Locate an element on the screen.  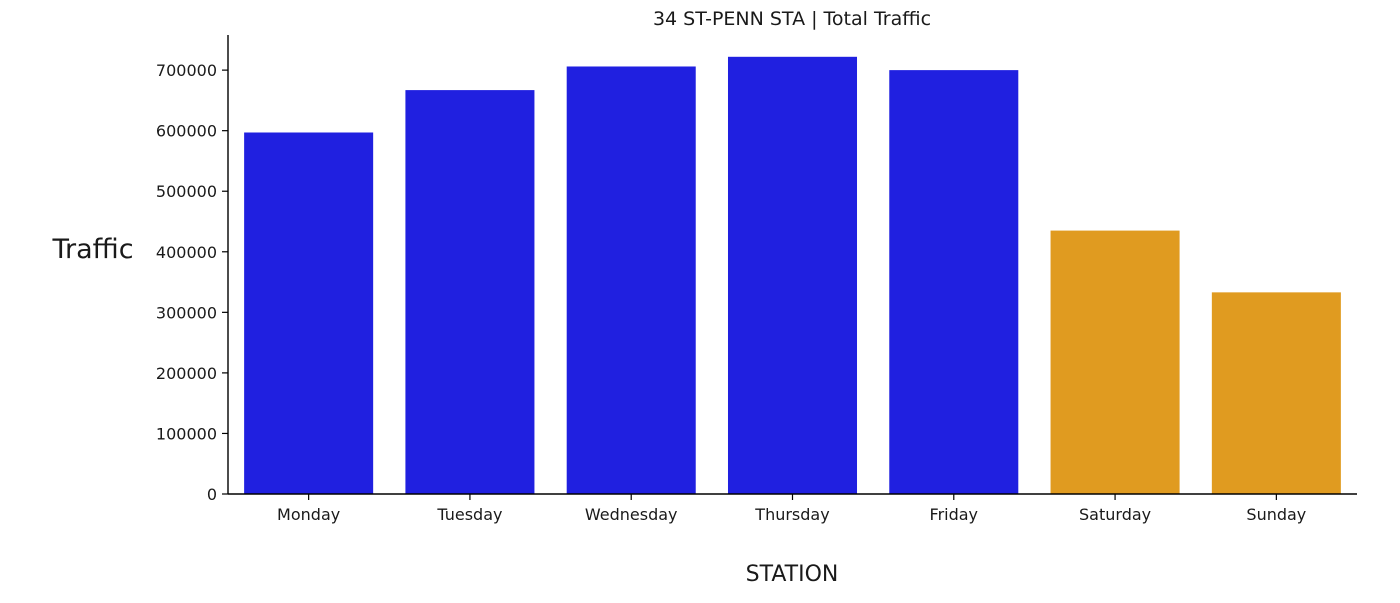
bar-saturday is located at coordinates (1115, 362).